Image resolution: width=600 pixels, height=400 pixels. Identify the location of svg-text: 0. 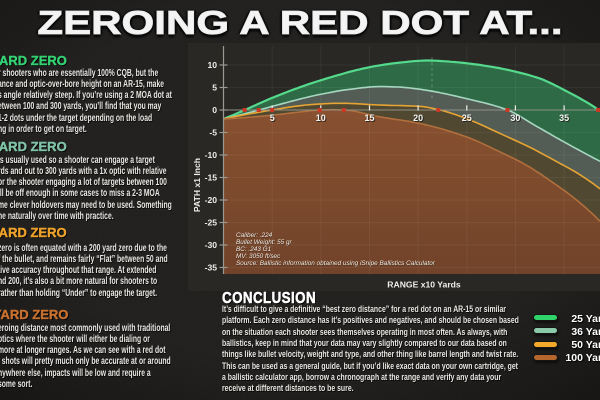
(214, 110).